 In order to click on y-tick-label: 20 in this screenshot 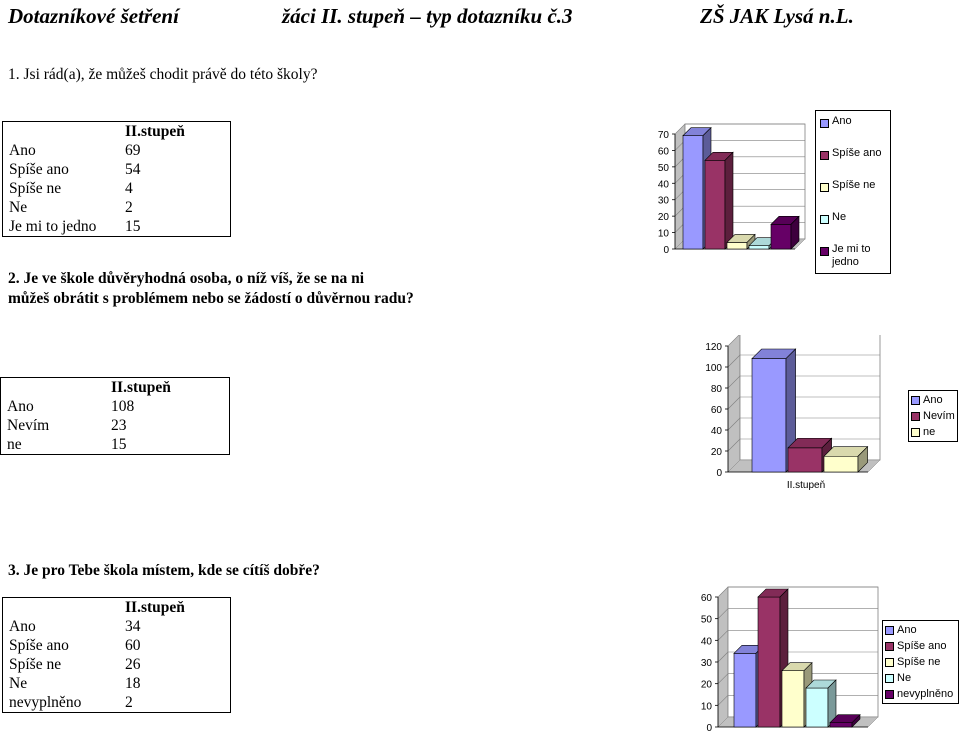, I will do `click(707, 685)`.